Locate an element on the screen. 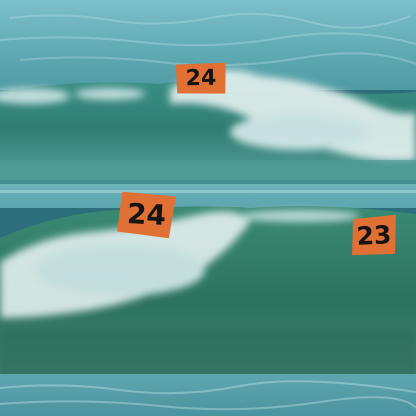 Image resolution: width=416 pixels, height=416 pixels. bottom-water is located at coordinates (208, 395).